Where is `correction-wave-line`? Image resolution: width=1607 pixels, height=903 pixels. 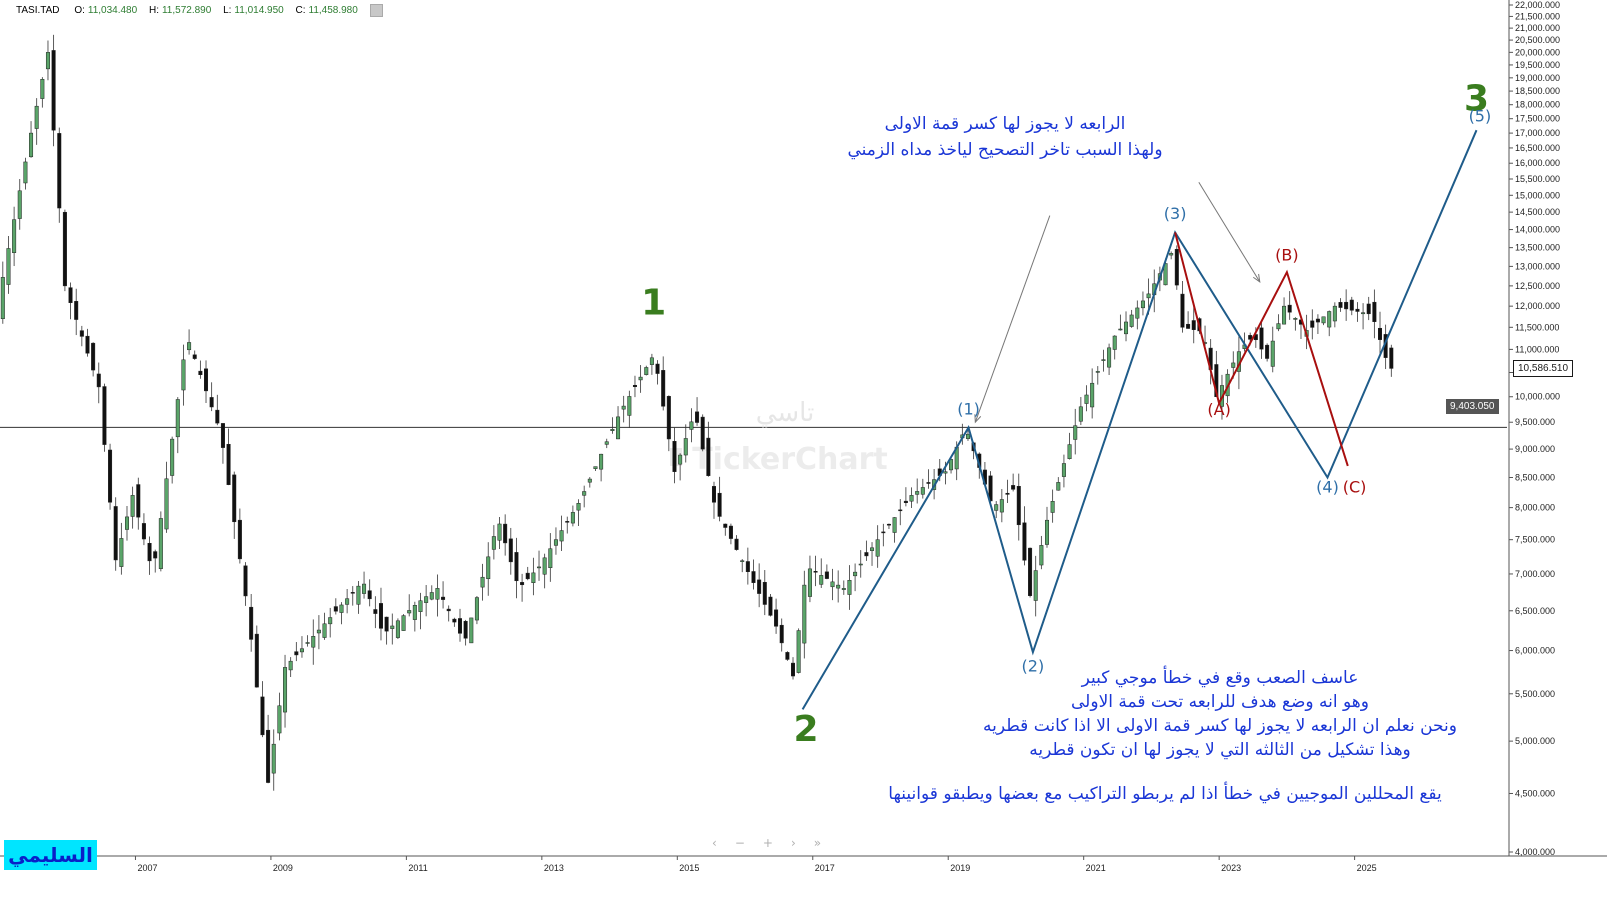
correction-wave-line is located at coordinates (1261, 349).